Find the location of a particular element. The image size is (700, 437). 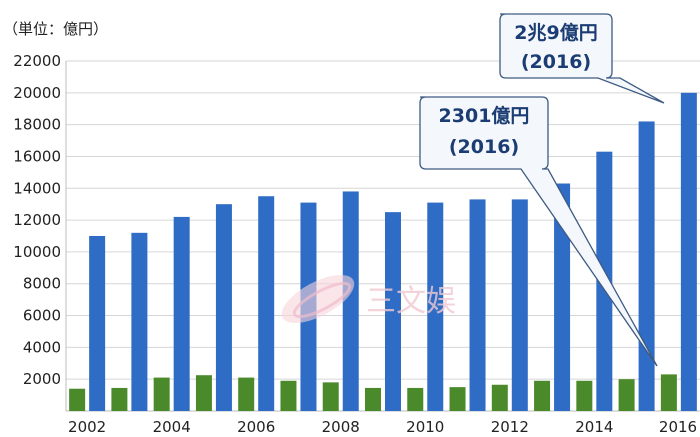

bar-blue-2008 is located at coordinates (350, 301).